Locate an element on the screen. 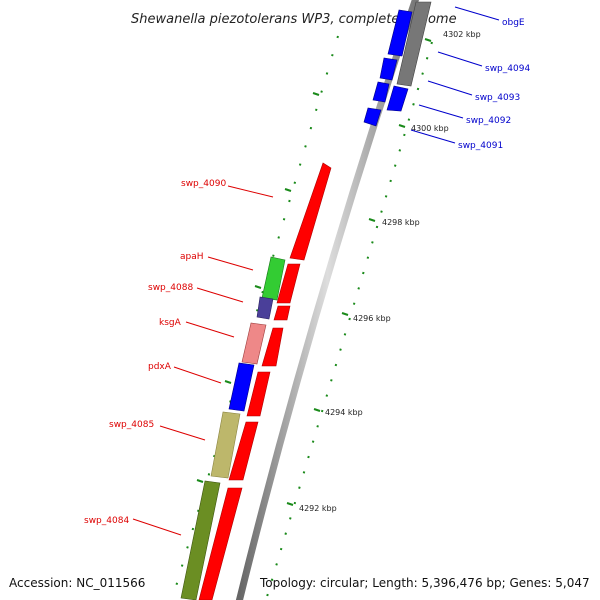  gene-label-swp-4088: swp_4088 is located at coordinates (170, 288).